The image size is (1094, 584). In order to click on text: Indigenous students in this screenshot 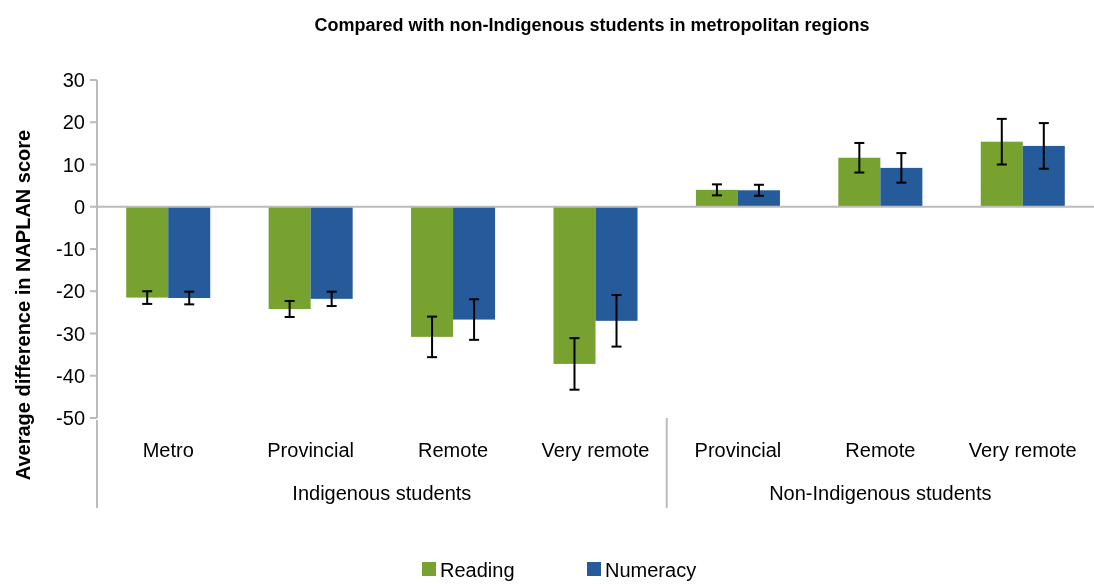, I will do `click(382, 493)`.